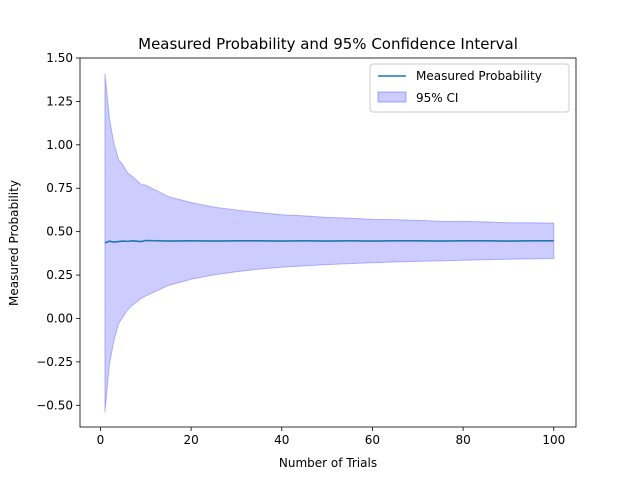 The image size is (640, 480). I want to click on y-tick-label: 1.00, so click(59, 145).